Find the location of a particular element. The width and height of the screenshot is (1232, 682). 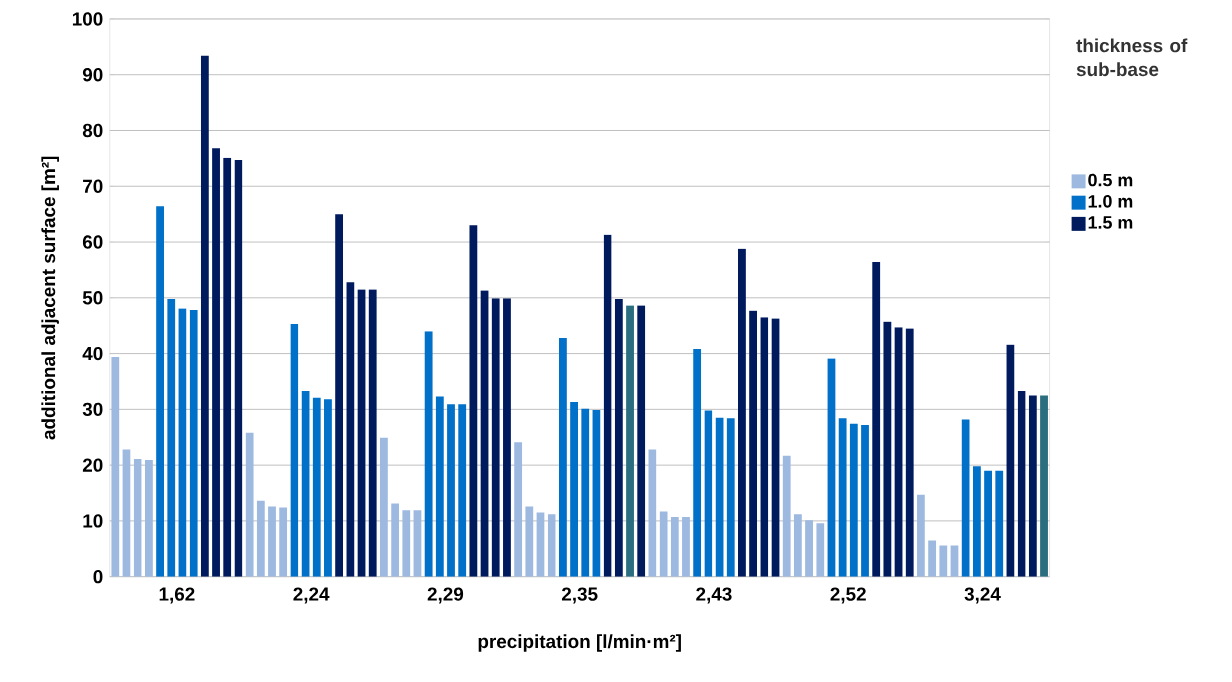

x-tick-label: 2,43 is located at coordinates (714, 595).